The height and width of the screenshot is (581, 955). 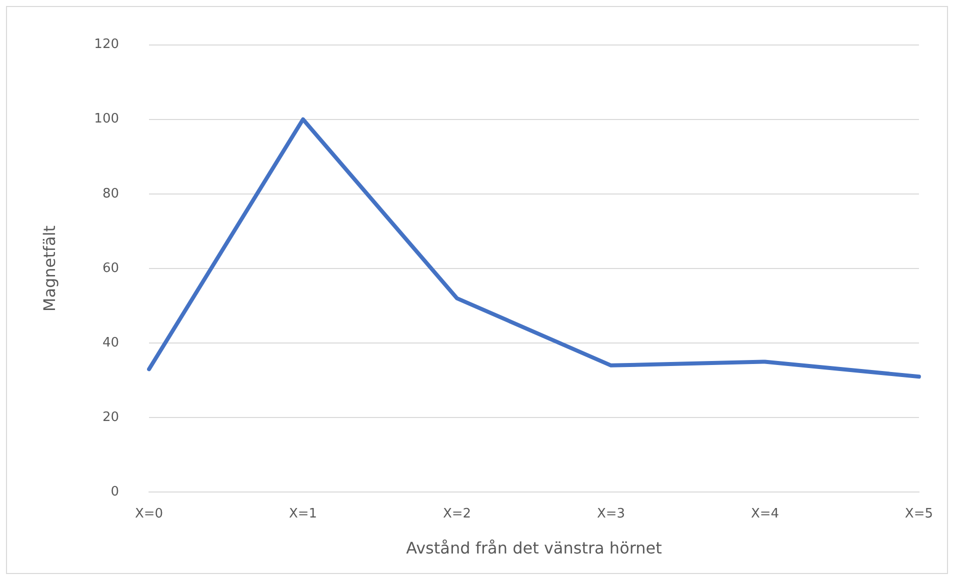 What do you see at coordinates (303, 514) in the screenshot?
I see `x-tick-label: X=1` at bounding box center [303, 514].